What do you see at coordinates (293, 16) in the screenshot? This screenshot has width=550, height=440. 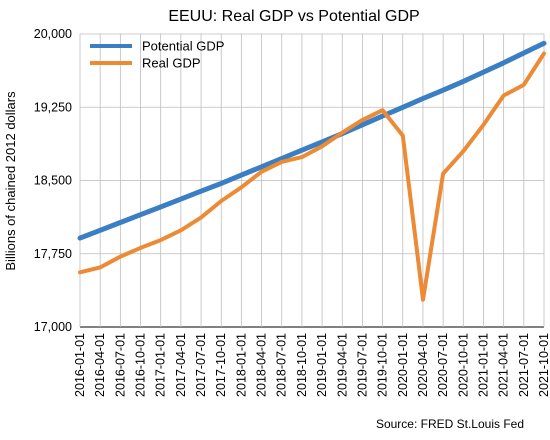 I see `chart-title: EEUU: Real GDP vs Potential GDP` at bounding box center [293, 16].